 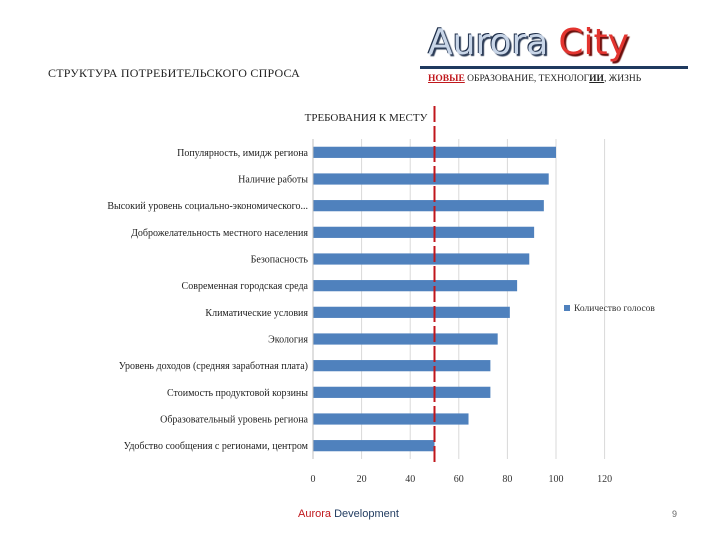 What do you see at coordinates (528, 79) in the screenshot?
I see `tagline-mid: ОБРАЗОВАНИЕ, ТЕХНОЛОГ` at bounding box center [528, 79].